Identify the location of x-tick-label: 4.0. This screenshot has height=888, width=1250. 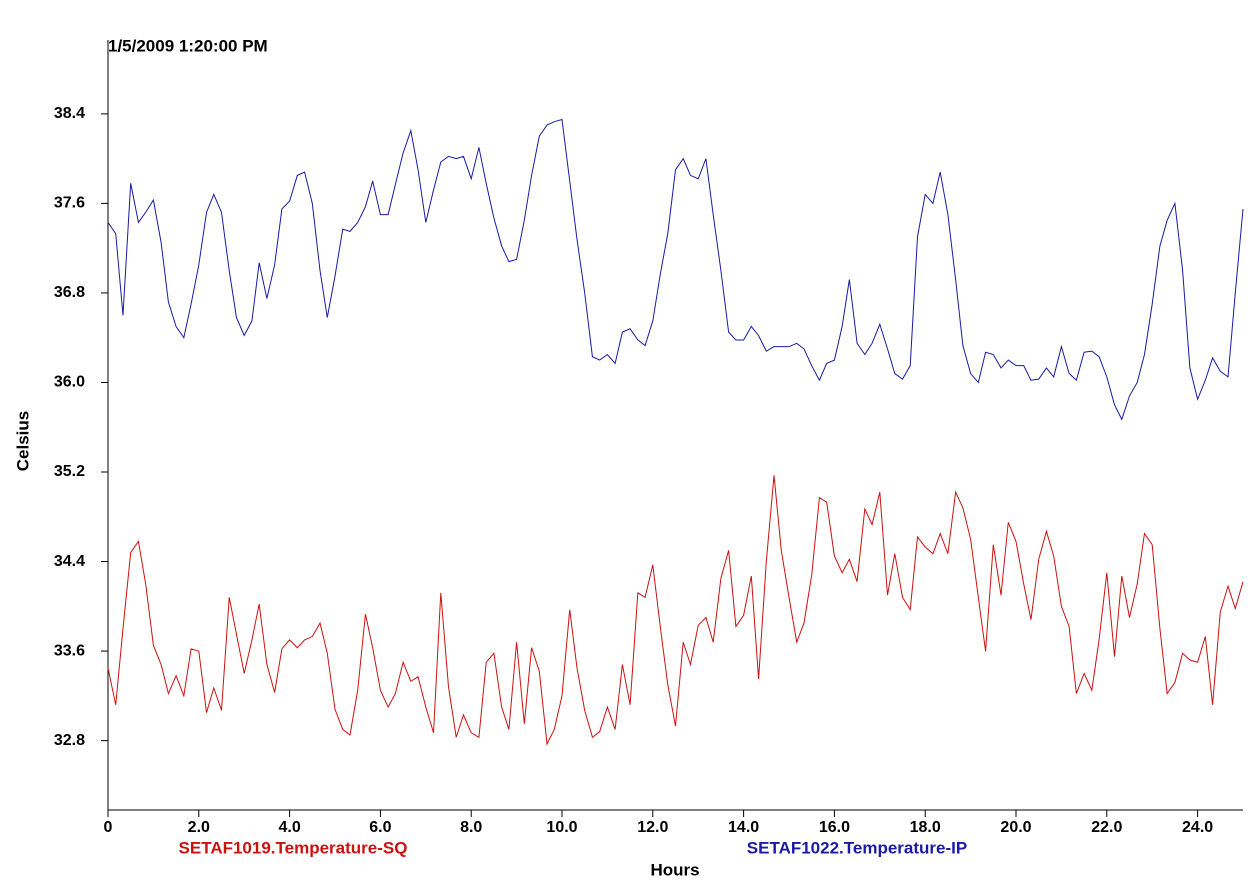
(289, 827).